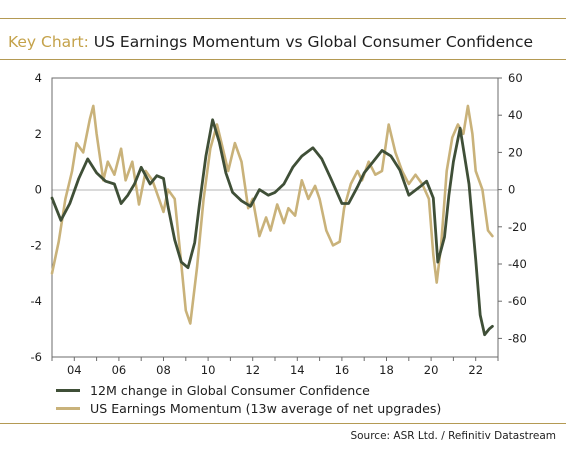  Describe the element at coordinates (74, 370) in the screenshot. I see `x-tick-label: 04` at that location.